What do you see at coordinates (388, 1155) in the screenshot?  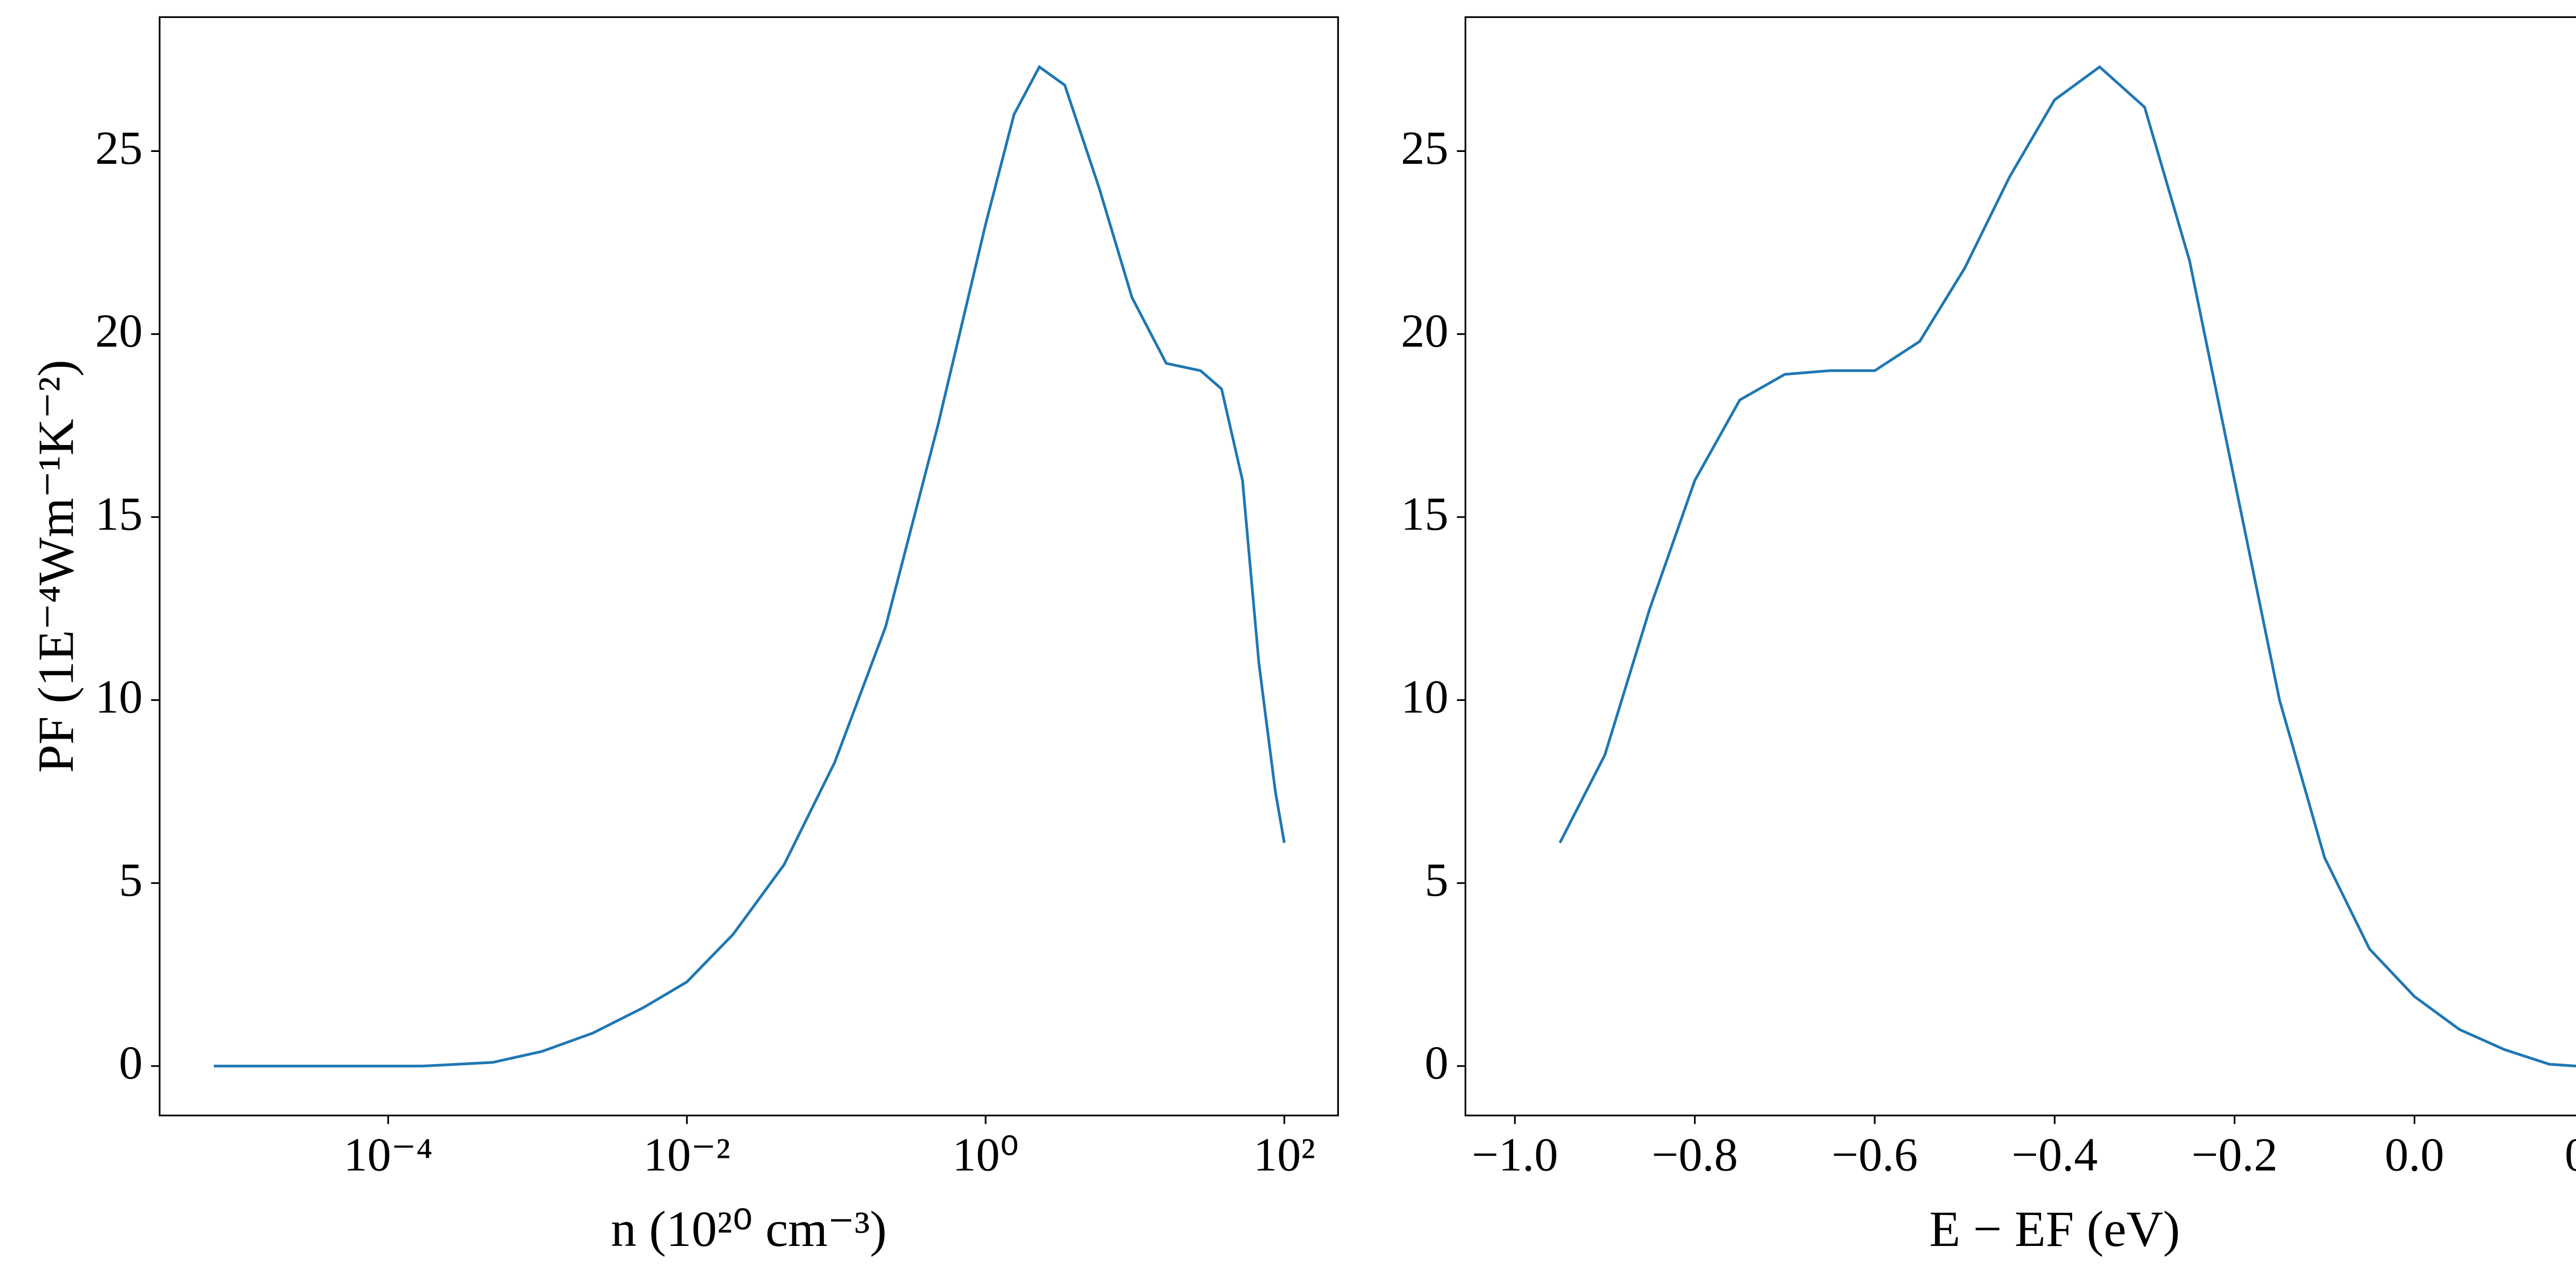 I see `x-tick-label: 10⁻⁴` at bounding box center [388, 1155].